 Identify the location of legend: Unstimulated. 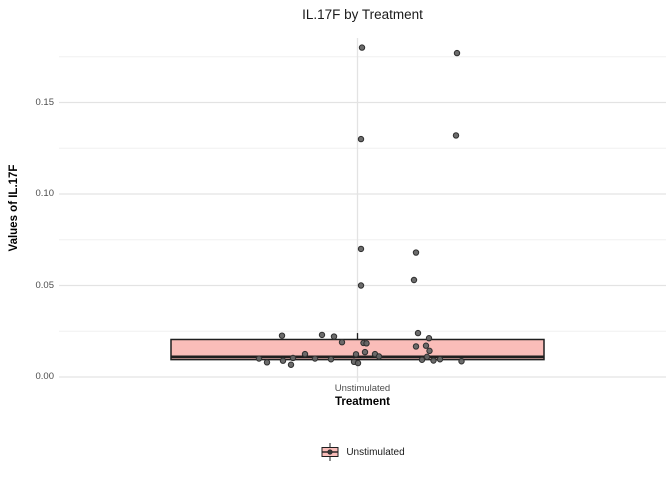
(362, 452).